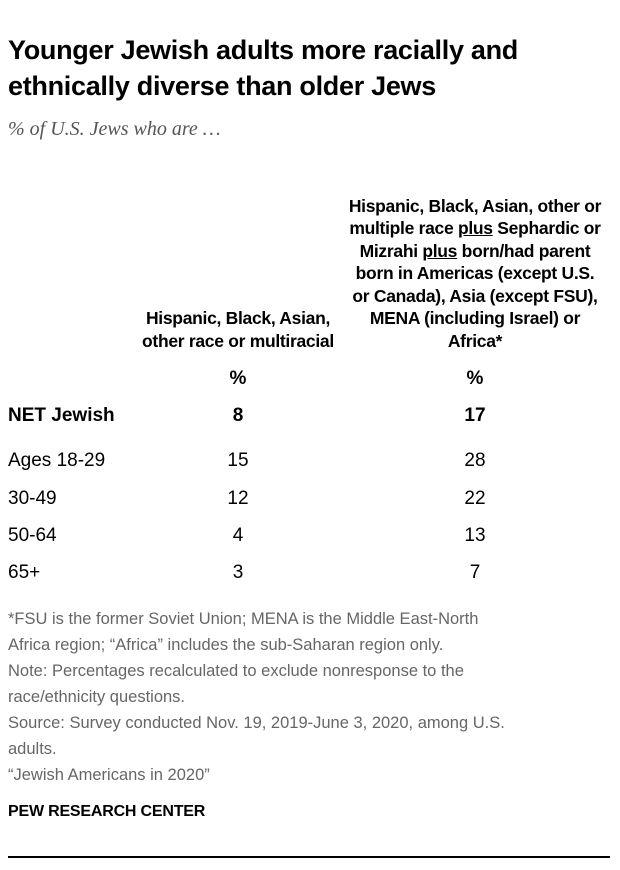  What do you see at coordinates (238, 460) in the screenshot?
I see `cell-value: 15` at bounding box center [238, 460].